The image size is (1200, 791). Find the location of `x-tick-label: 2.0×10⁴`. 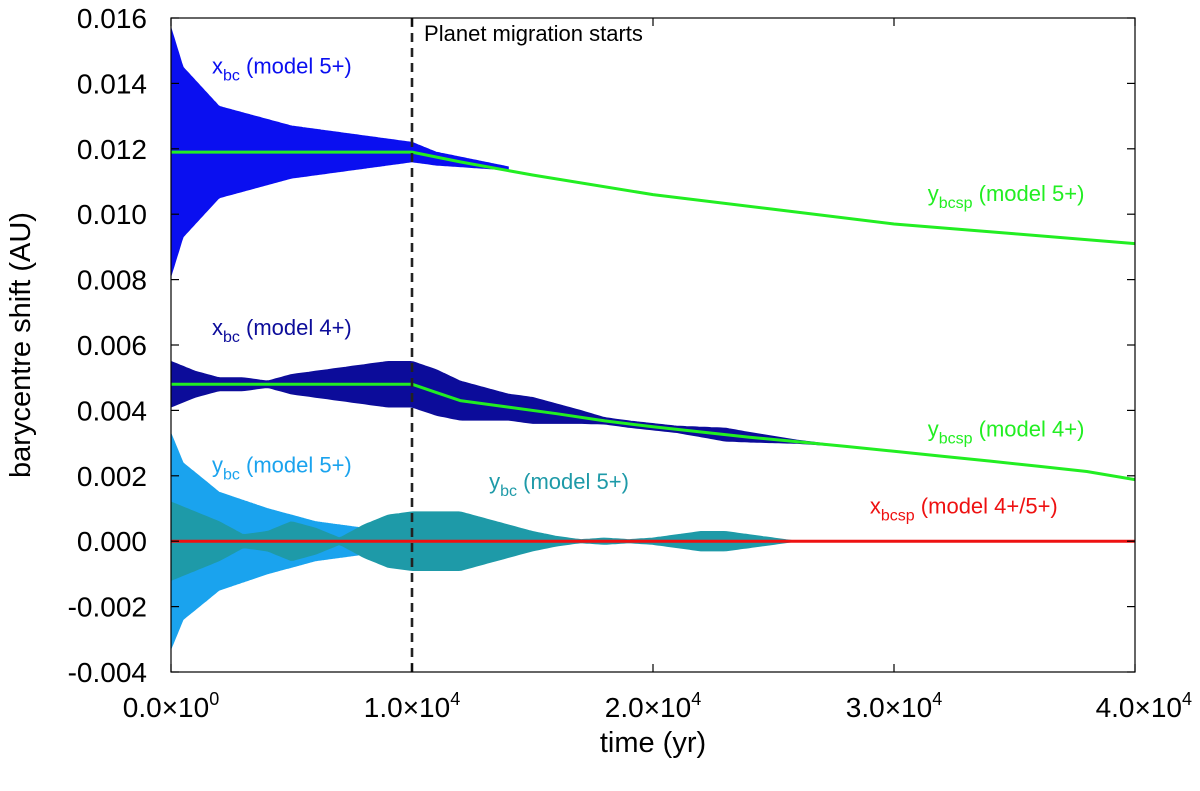

x-tick-label: 2.0×10⁴ is located at coordinates (653, 706).